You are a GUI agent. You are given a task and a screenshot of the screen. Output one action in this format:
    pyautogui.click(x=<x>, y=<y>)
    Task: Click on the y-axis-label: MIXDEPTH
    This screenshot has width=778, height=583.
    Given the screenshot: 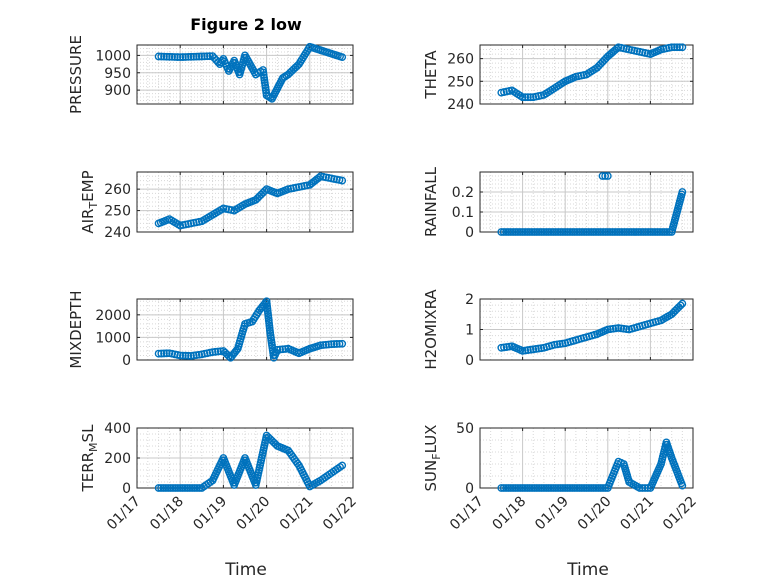 What is the action you would take?
    pyautogui.click(x=76, y=329)
    